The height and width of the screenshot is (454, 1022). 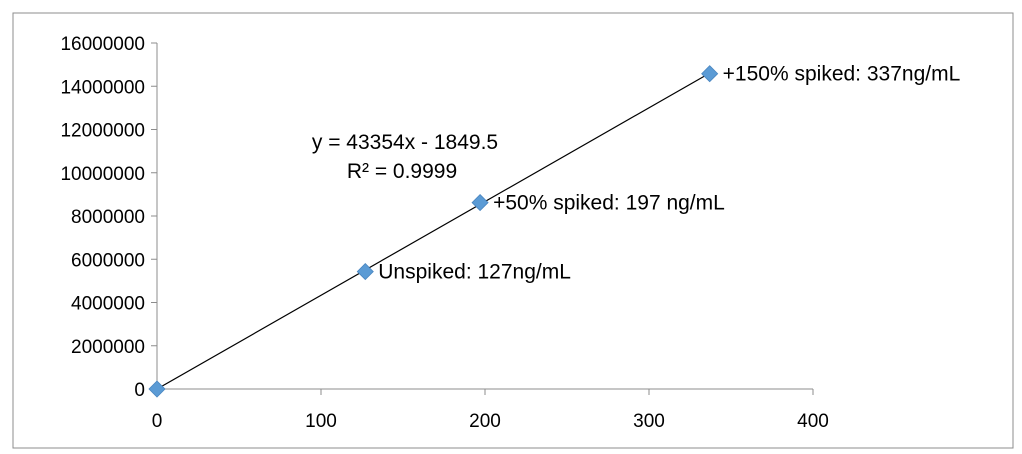 What do you see at coordinates (102, 174) in the screenshot?
I see `y-tick-label: 10000000` at bounding box center [102, 174].